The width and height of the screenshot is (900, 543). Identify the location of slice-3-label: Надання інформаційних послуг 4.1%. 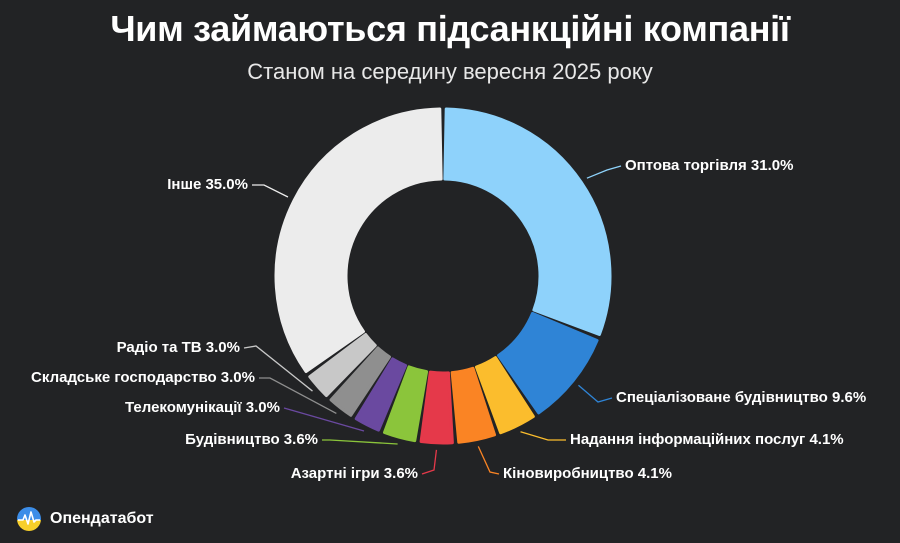
(707, 439).